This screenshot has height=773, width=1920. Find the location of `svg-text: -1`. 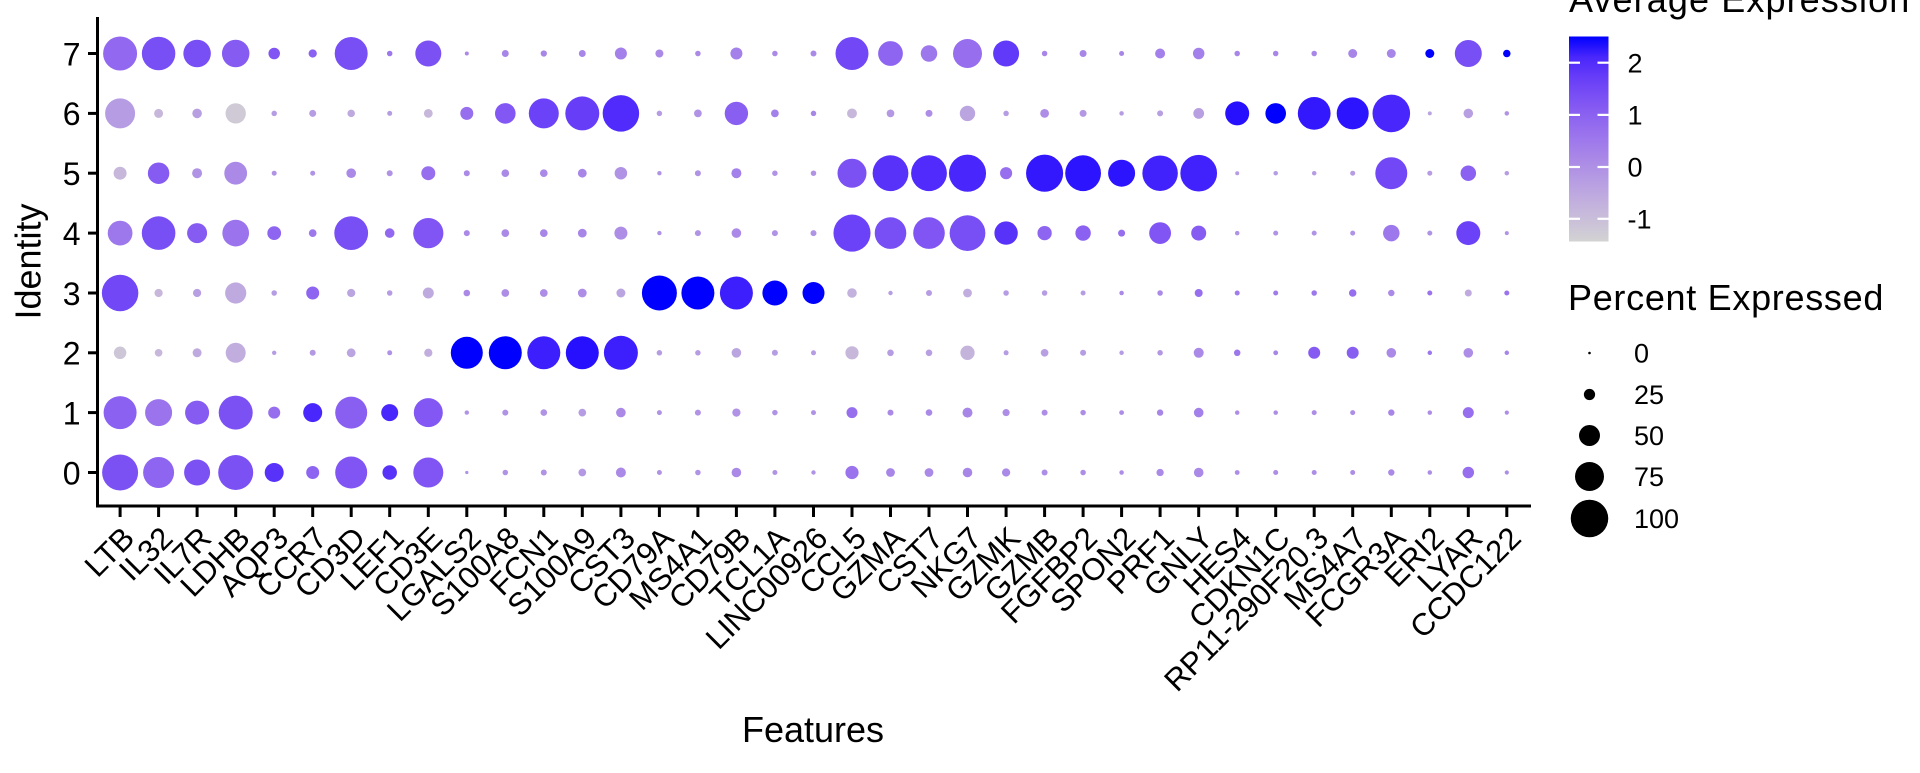

svg-text: -1 is located at coordinates (1640, 220).